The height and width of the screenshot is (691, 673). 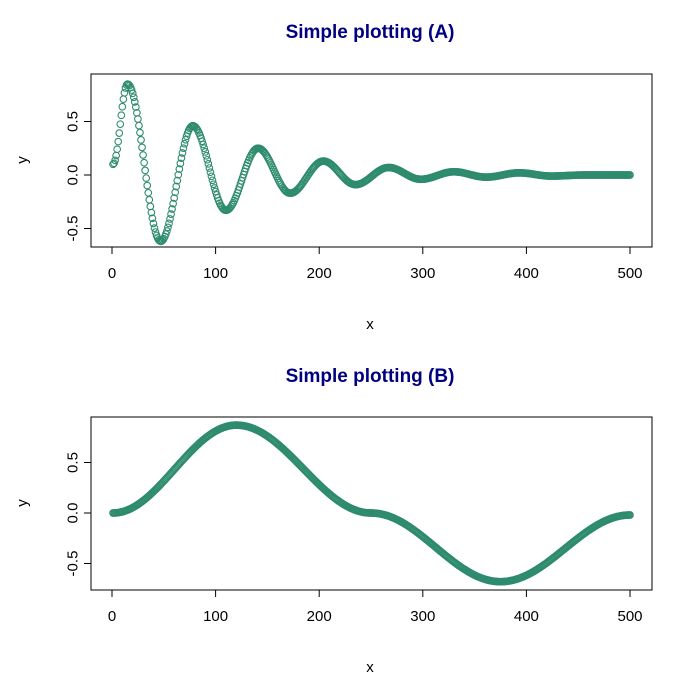 I want to click on x-ticks-b: 0 100 200 300 400 500, so click(x=375, y=607).